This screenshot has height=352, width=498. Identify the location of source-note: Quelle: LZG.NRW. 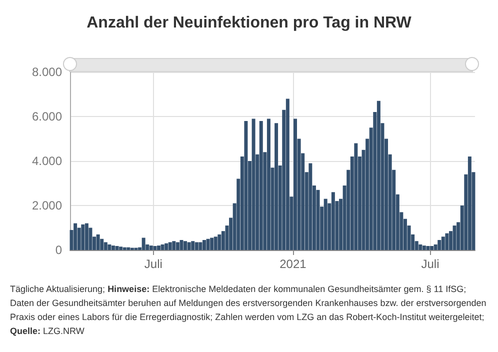
(47, 331).